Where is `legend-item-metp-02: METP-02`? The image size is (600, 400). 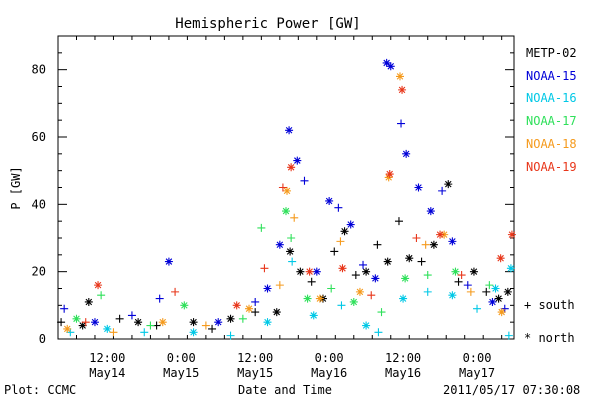
legend-item-metp-02: METP-02 is located at coordinates (551, 53).